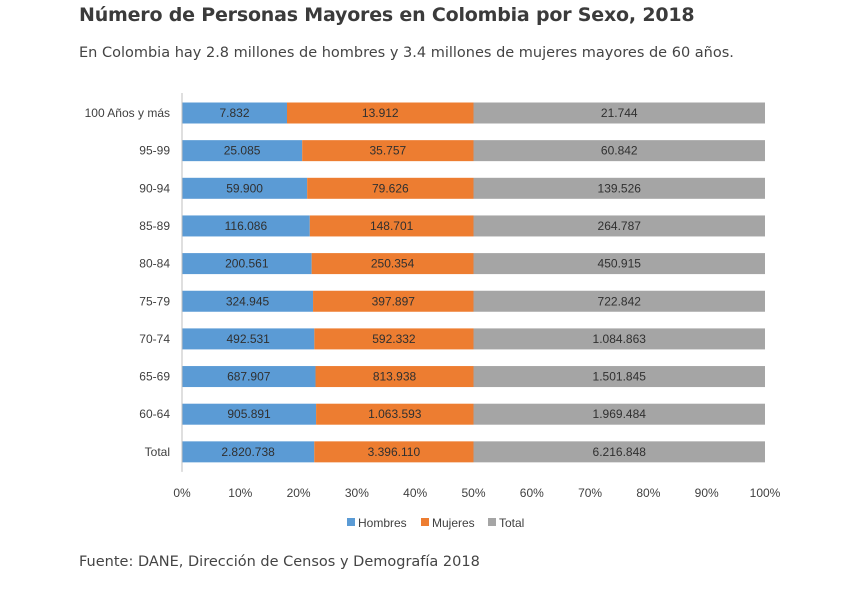 The height and width of the screenshot is (589, 858). Describe the element at coordinates (154, 151) in the screenshot. I see `category-label: 95-99` at that location.